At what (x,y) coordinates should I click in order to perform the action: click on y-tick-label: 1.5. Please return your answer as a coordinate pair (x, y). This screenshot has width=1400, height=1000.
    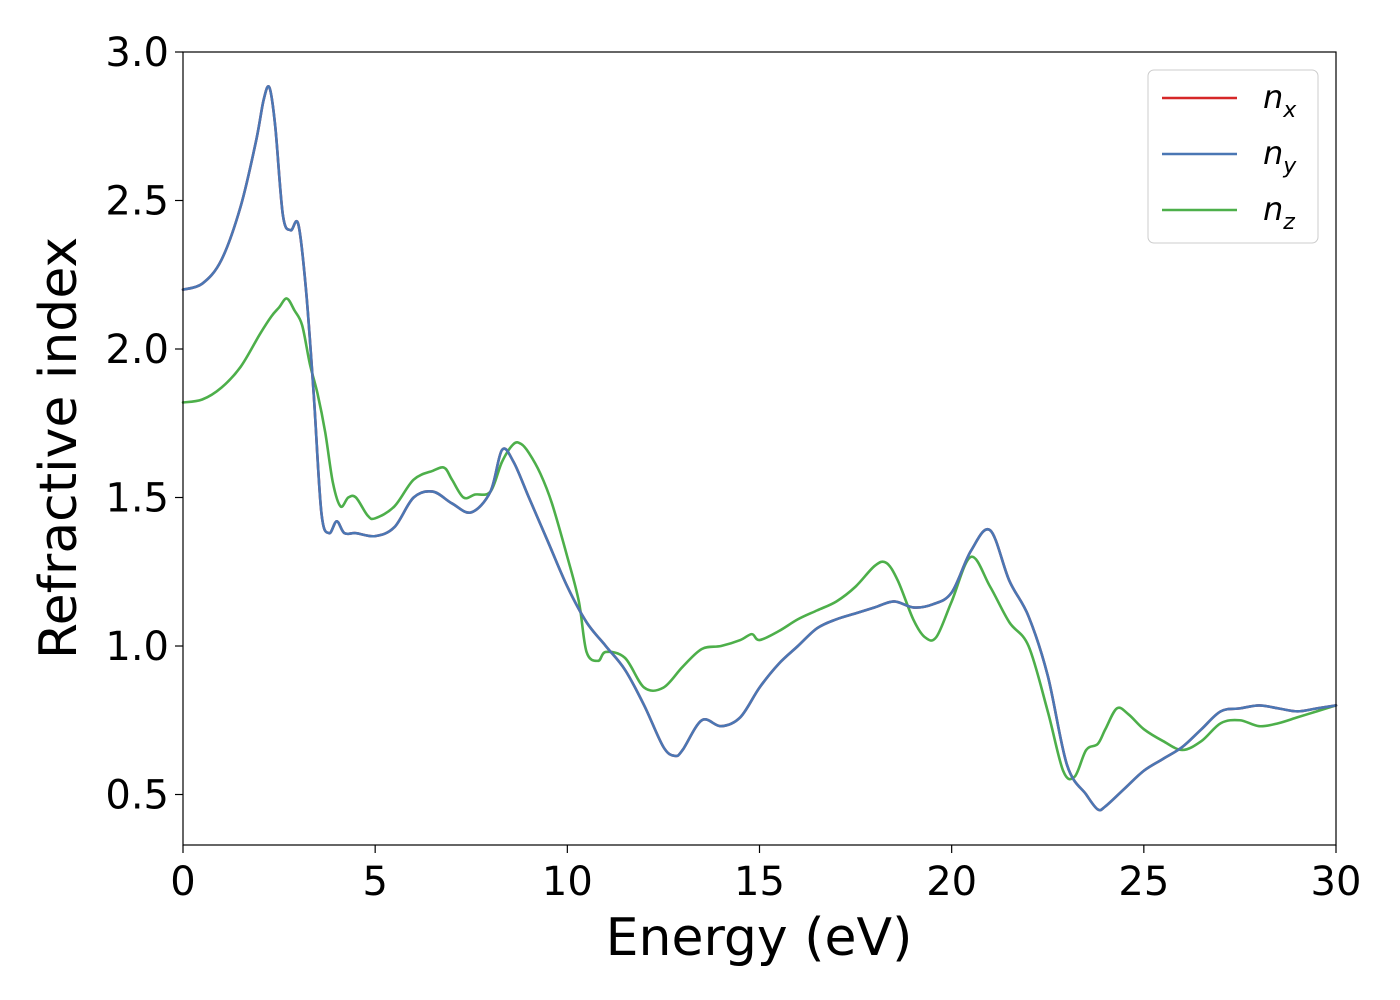
    Looking at the image, I should click on (137, 499).